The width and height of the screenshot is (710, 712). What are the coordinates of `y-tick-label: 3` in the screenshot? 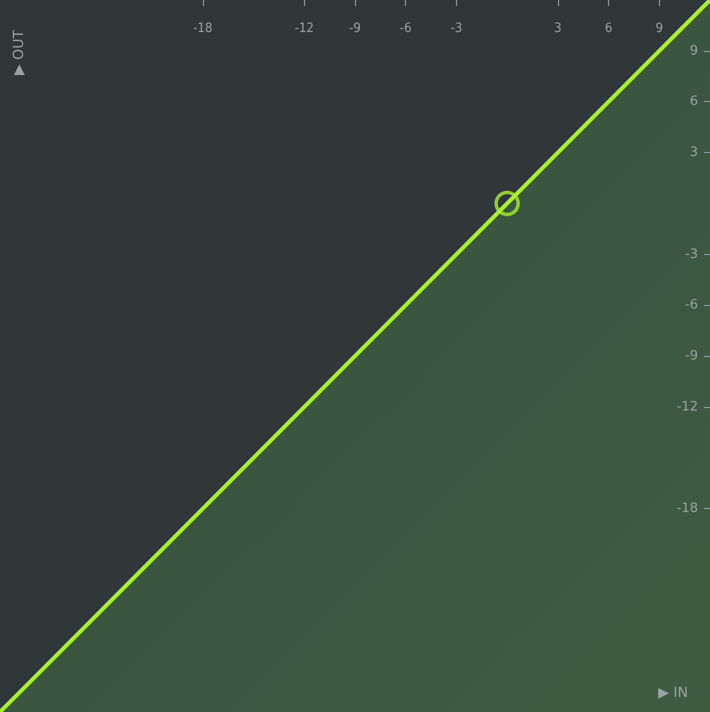 It's located at (694, 152).